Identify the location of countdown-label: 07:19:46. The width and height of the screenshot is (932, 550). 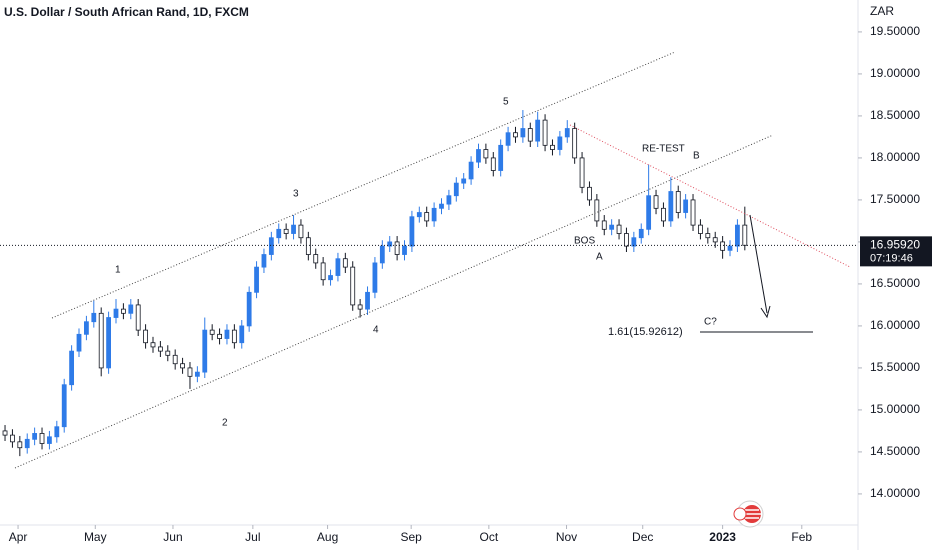
(891, 258).